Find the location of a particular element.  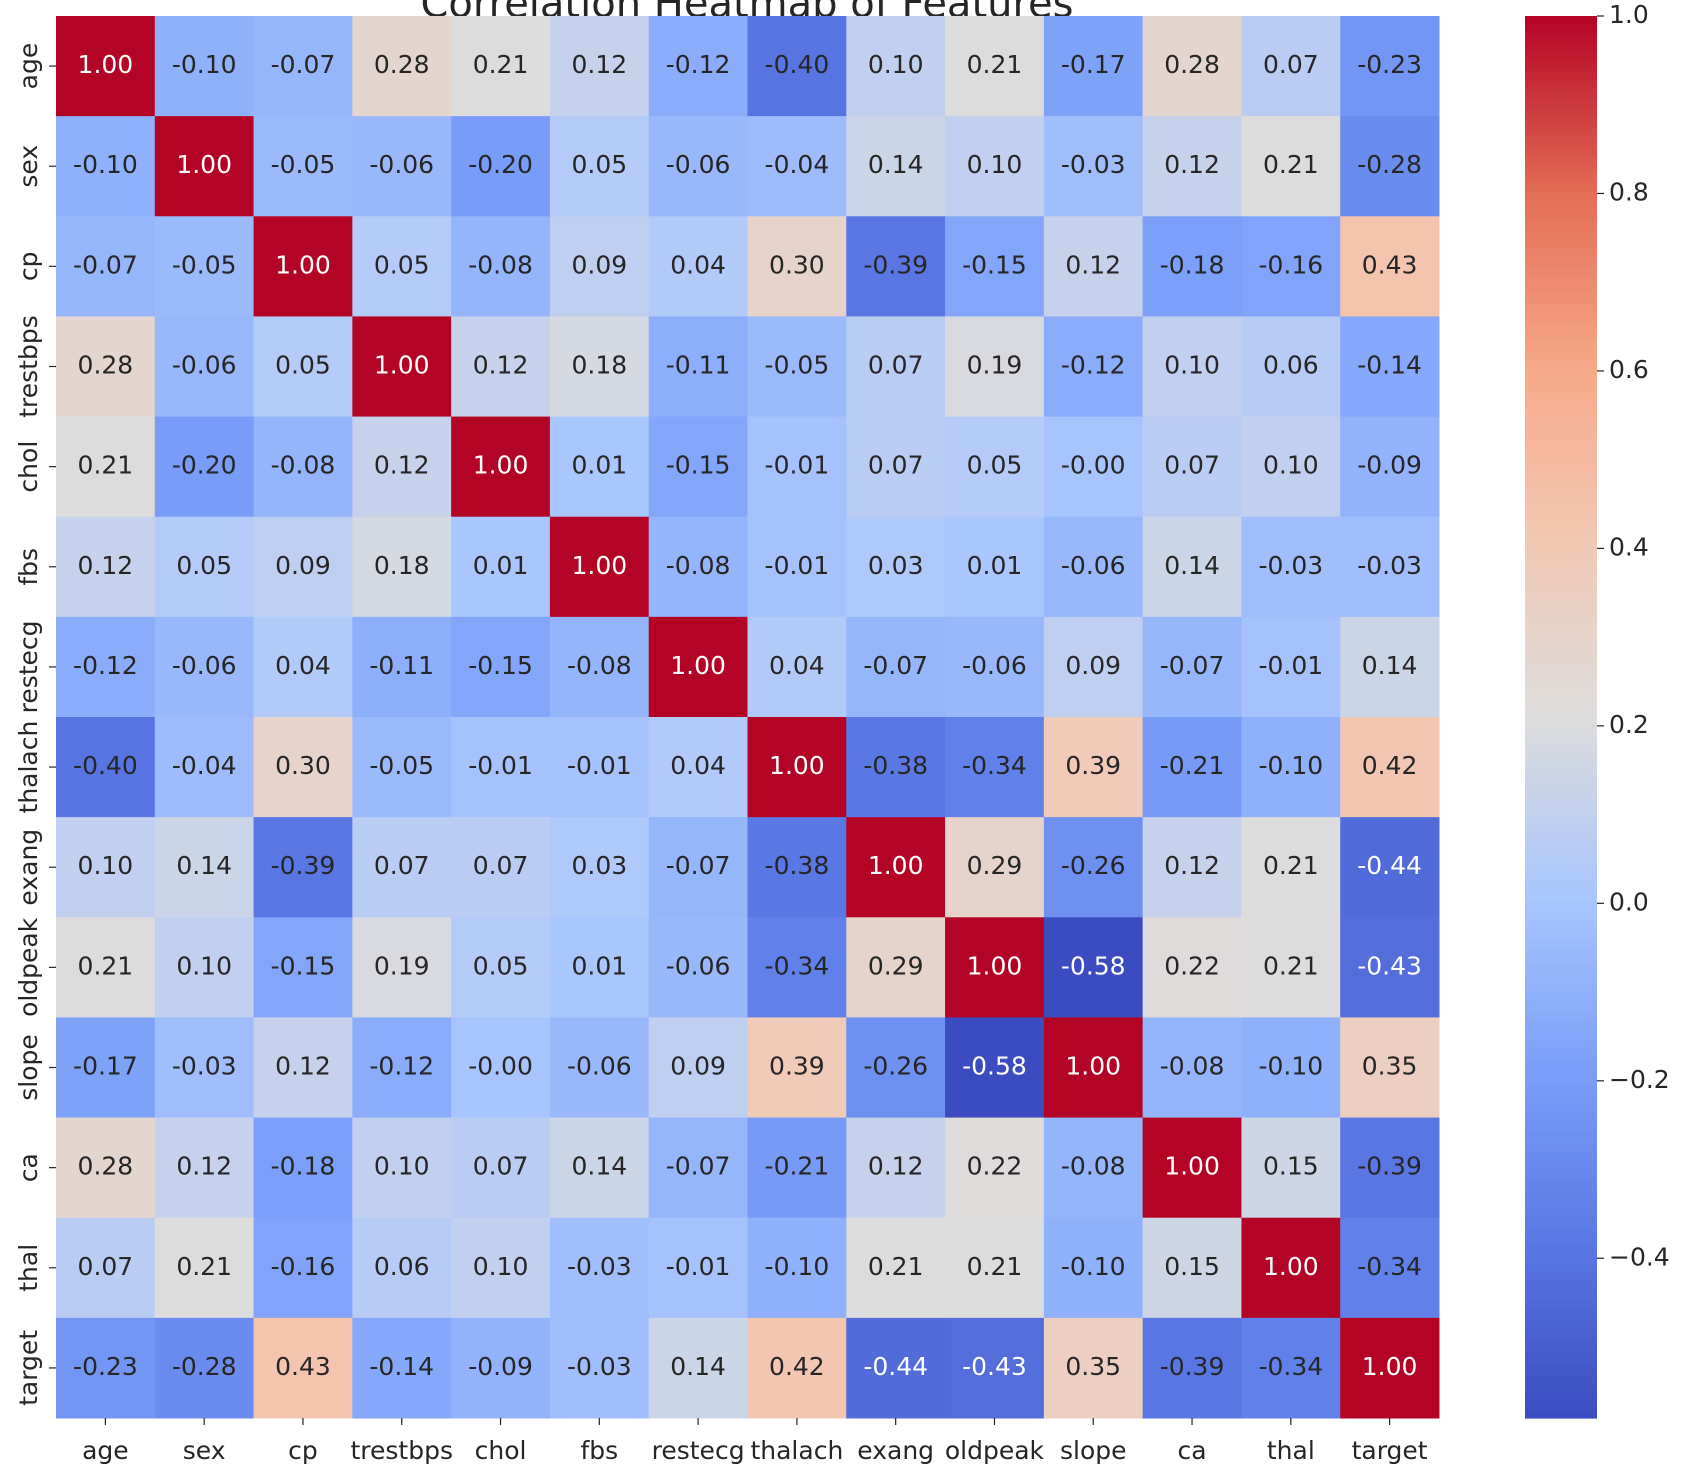

cell-label: -0.39 is located at coordinates (895, 264).